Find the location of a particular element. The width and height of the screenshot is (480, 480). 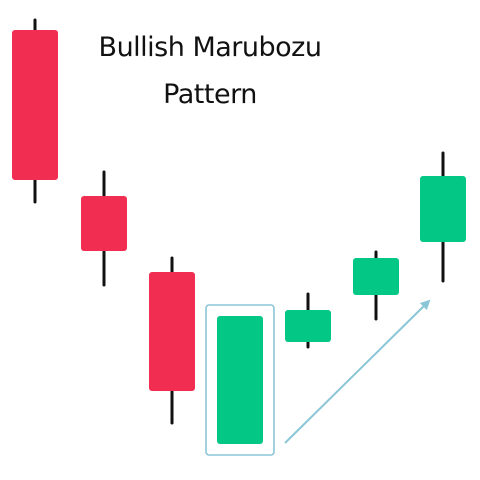

trend-arrow is located at coordinates (357, 371).